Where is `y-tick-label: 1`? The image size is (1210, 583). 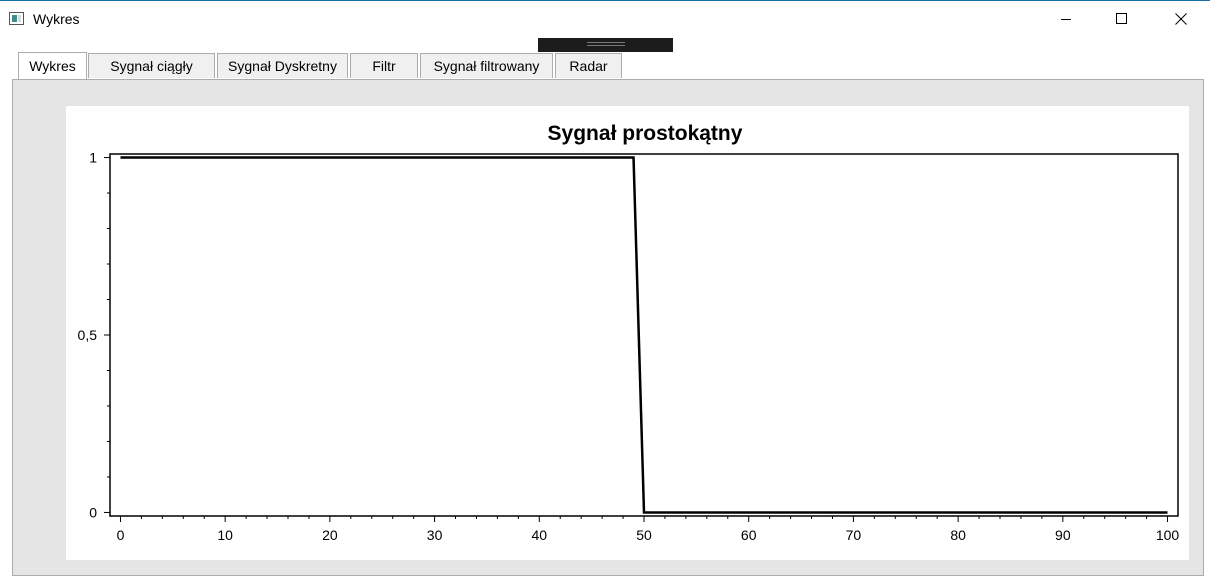 y-tick-label: 1 is located at coordinates (93, 158).